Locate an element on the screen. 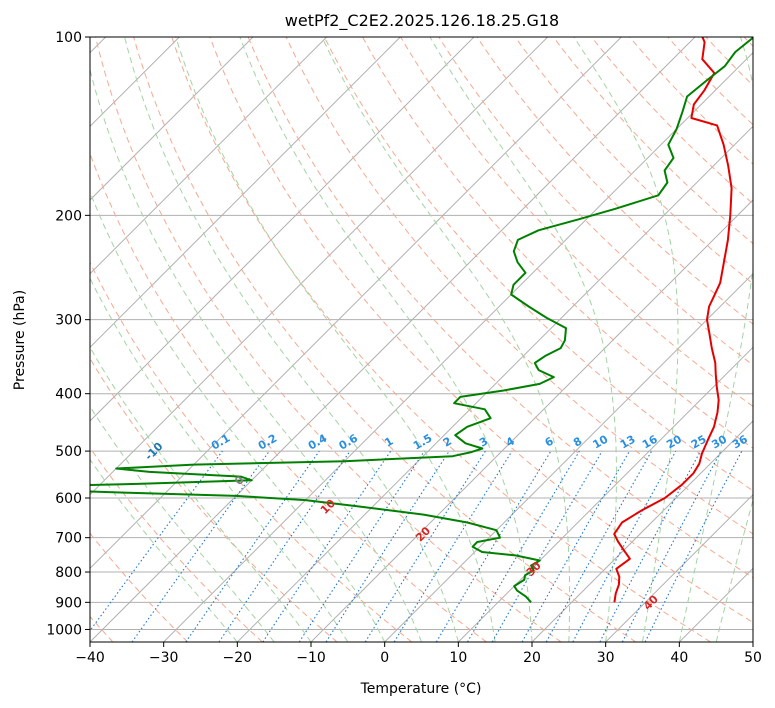 Image resolution: width=775 pixels, height=708 pixels. y-tick-label: 700 is located at coordinates (68, 539).